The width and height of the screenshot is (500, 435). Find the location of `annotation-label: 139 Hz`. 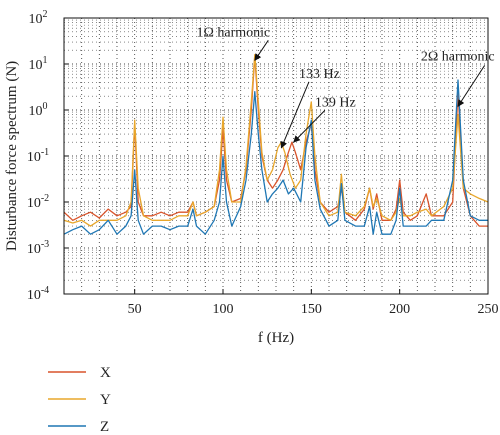

annotation-label: 139 Hz is located at coordinates (335, 102).